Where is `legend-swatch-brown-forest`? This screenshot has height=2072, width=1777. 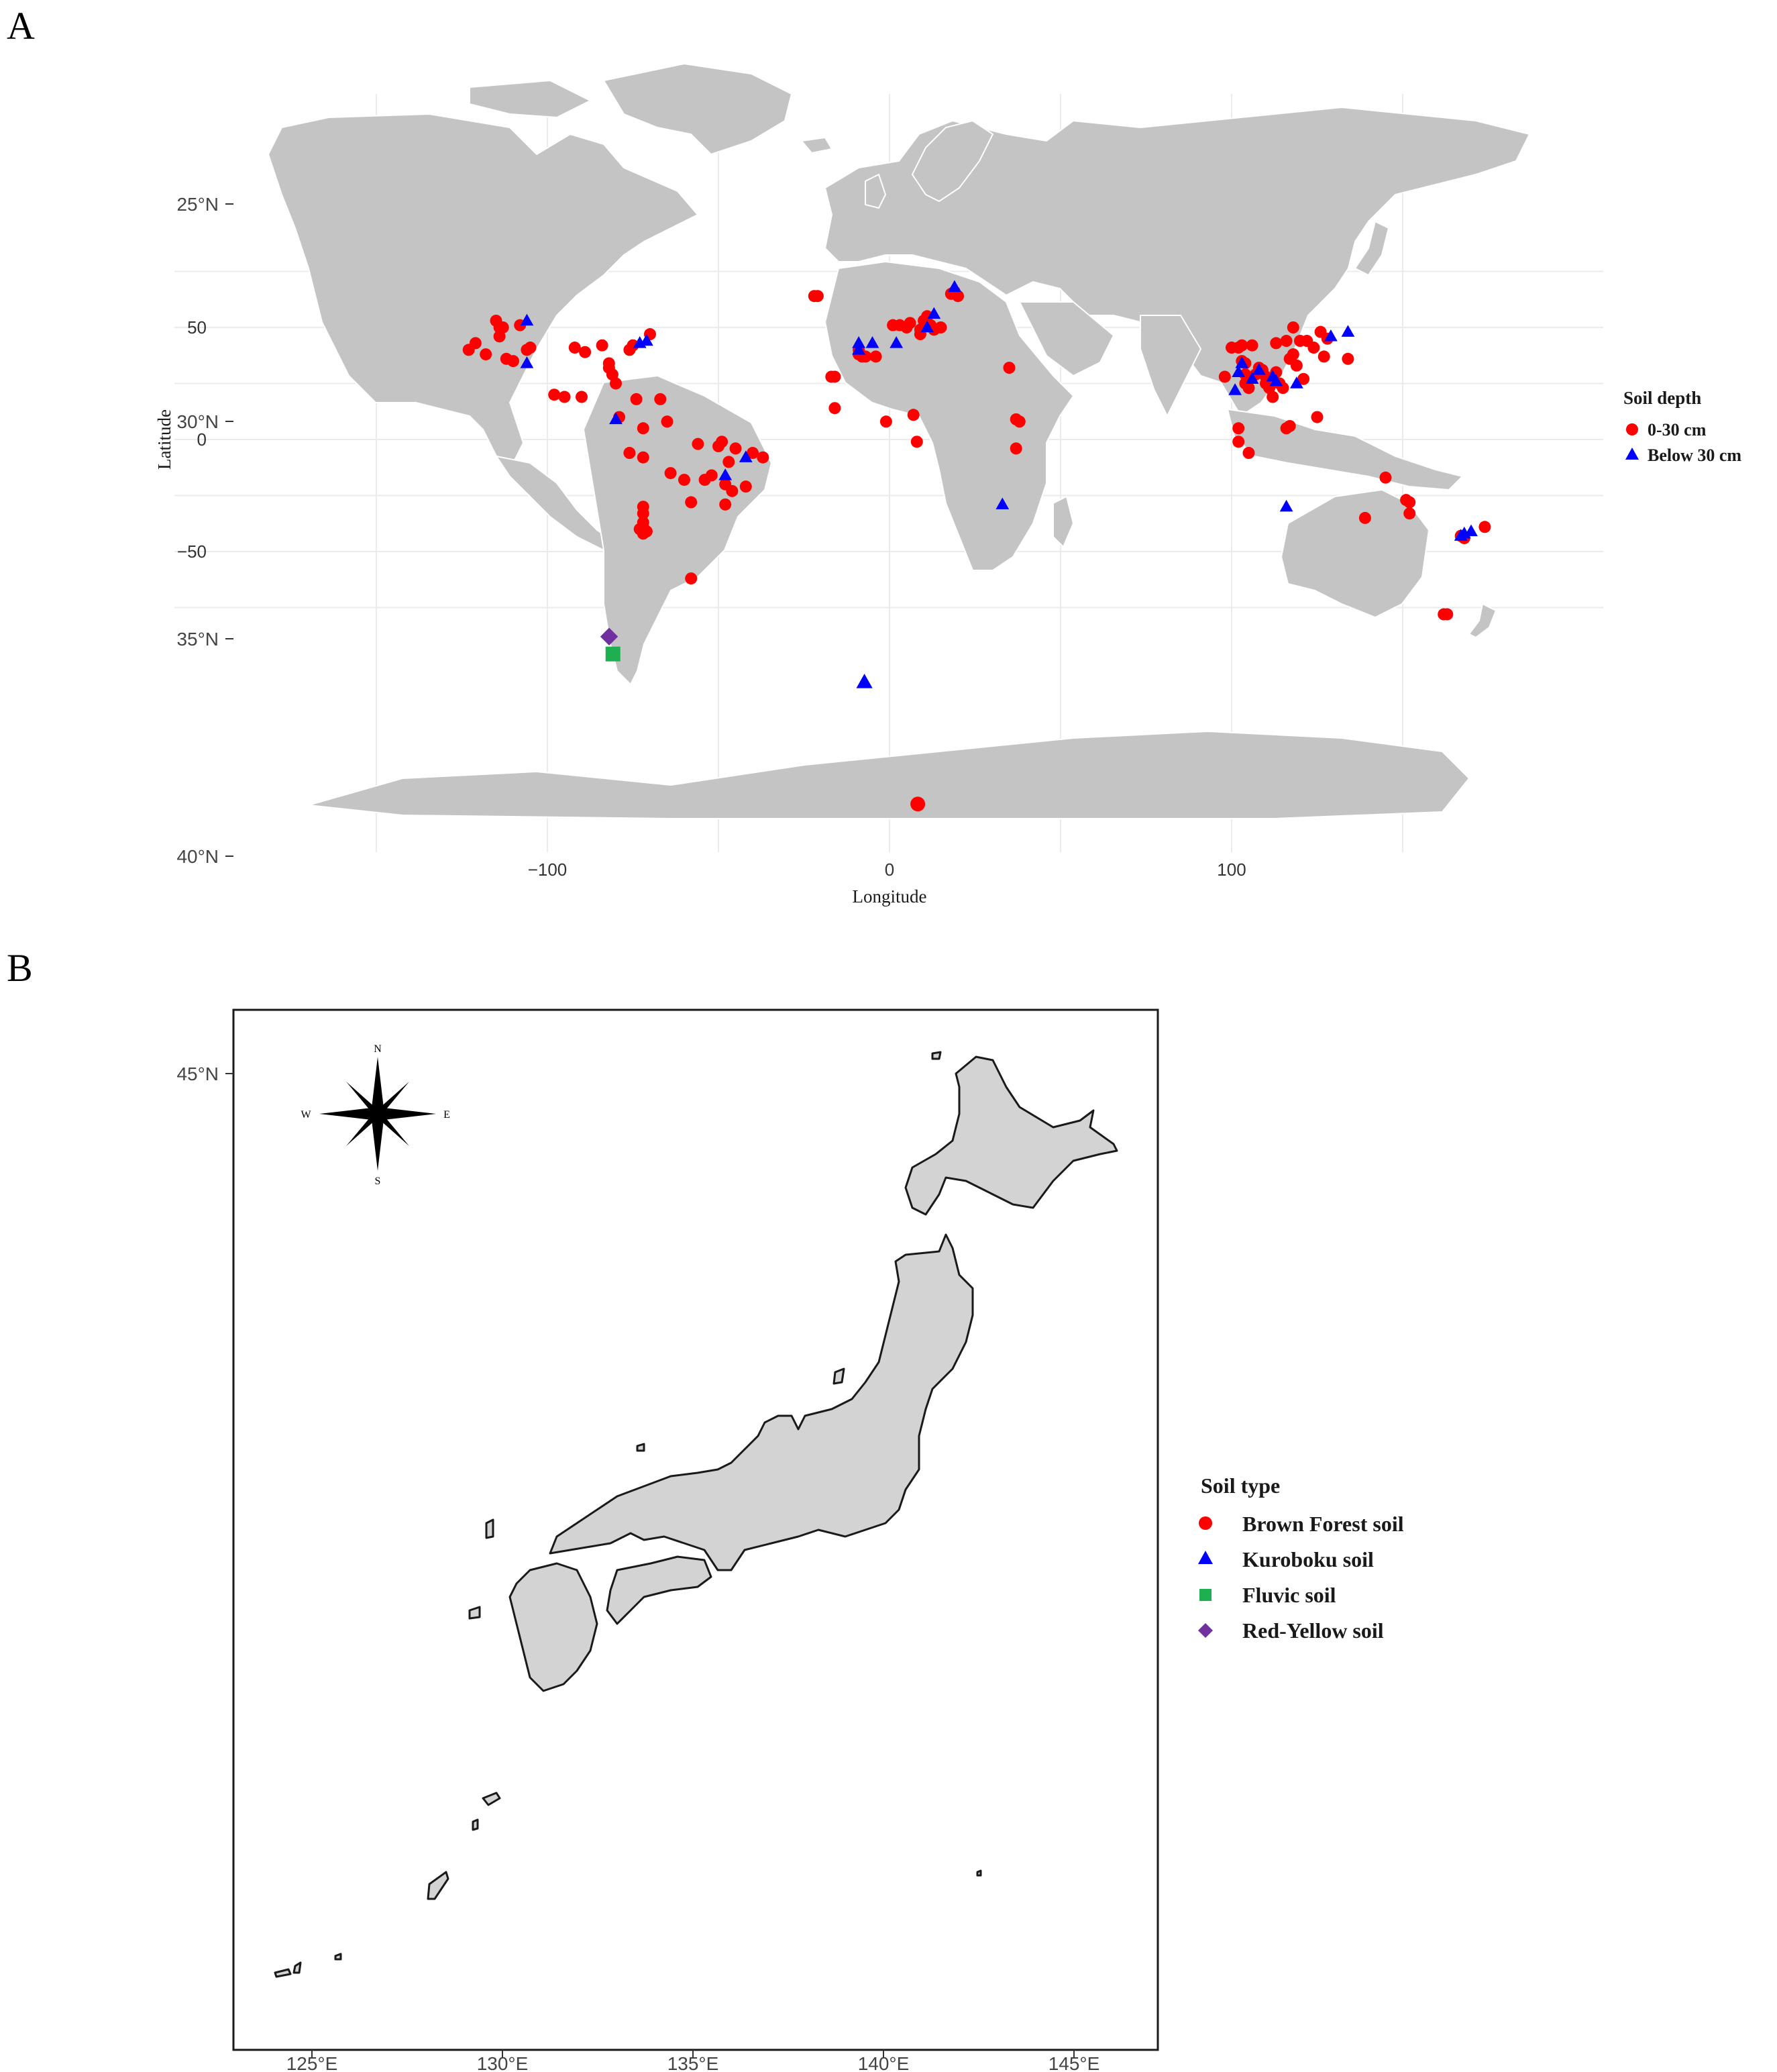
legend-swatch-brown-forest is located at coordinates (1205, 1523).